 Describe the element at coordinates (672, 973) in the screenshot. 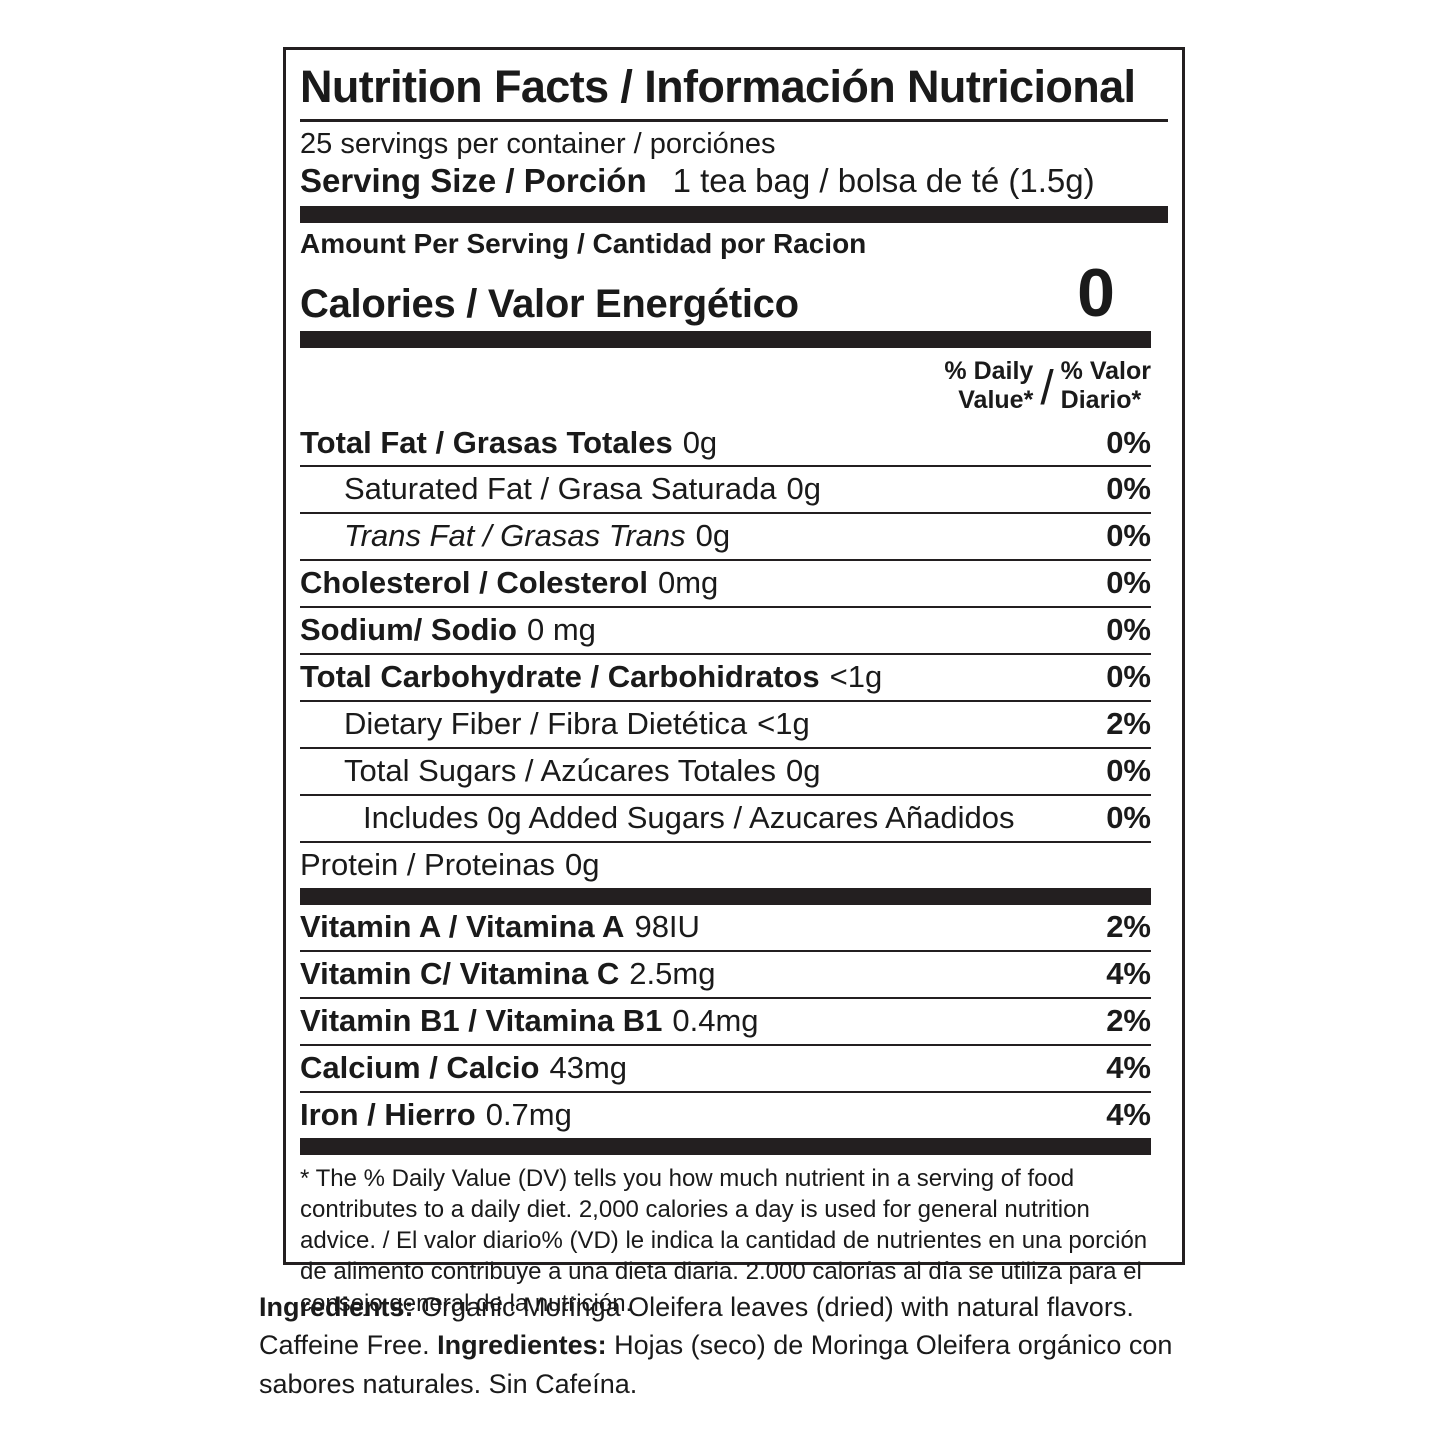

I see `vitamin-amount: 2.5mg` at that location.